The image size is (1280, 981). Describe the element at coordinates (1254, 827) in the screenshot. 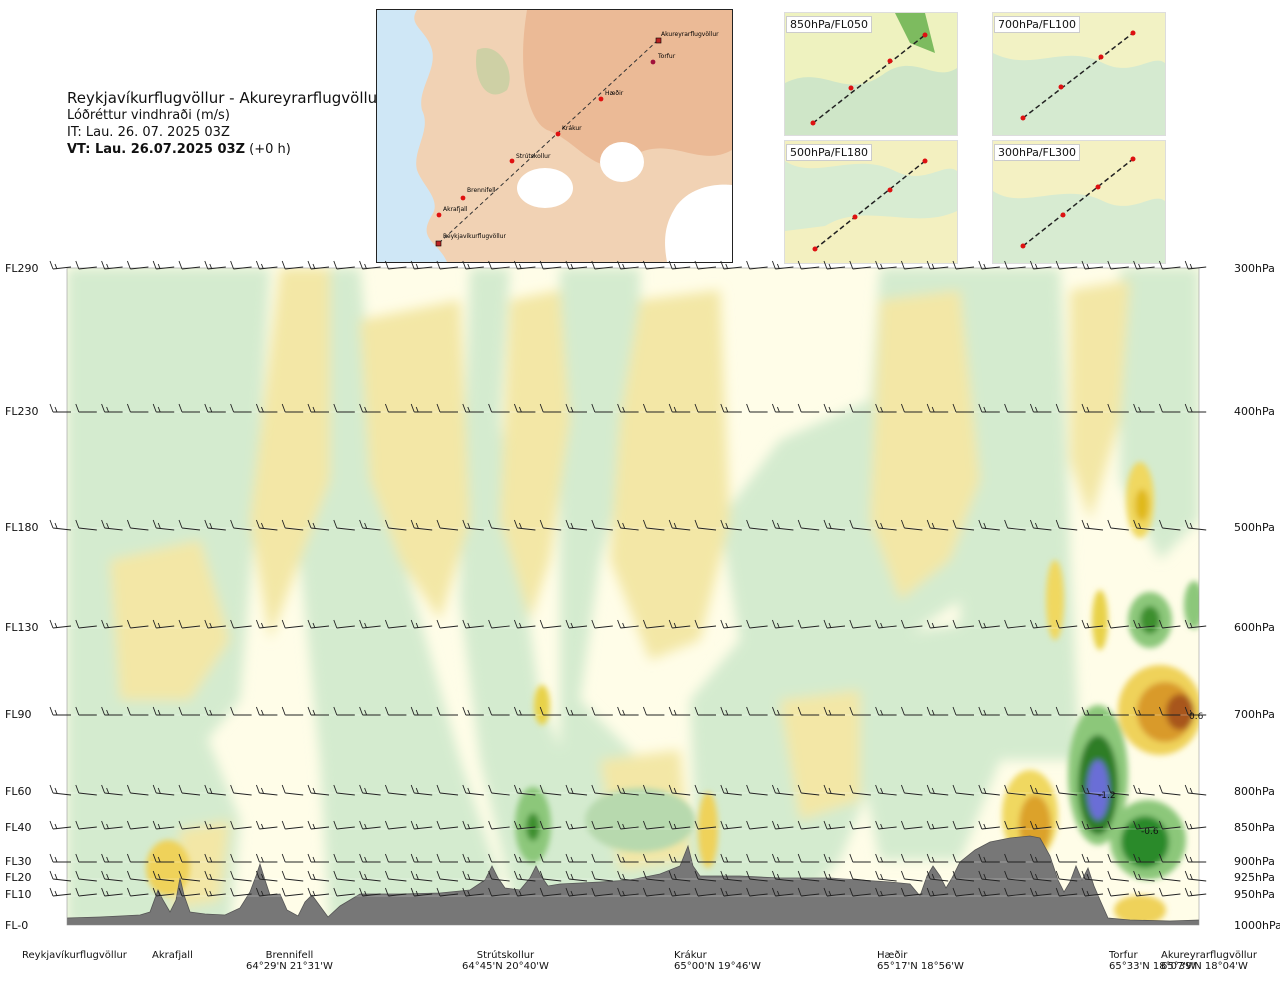

I see `hpa-label-850: 850hPa` at that location.